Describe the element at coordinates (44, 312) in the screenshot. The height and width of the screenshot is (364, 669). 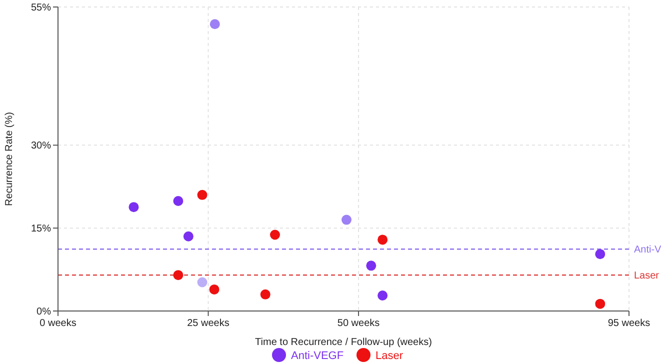
I see `y-tick-label: 0%` at that location.